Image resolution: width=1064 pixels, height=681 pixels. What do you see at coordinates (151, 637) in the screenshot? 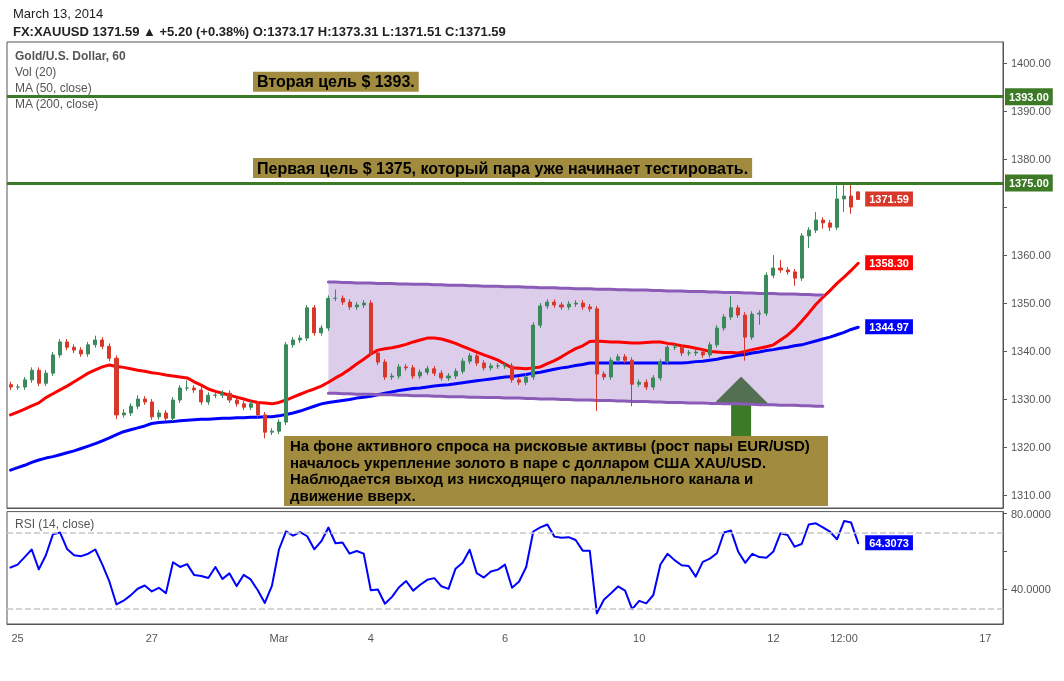
I see `x-tick-label: 27` at bounding box center [151, 637].